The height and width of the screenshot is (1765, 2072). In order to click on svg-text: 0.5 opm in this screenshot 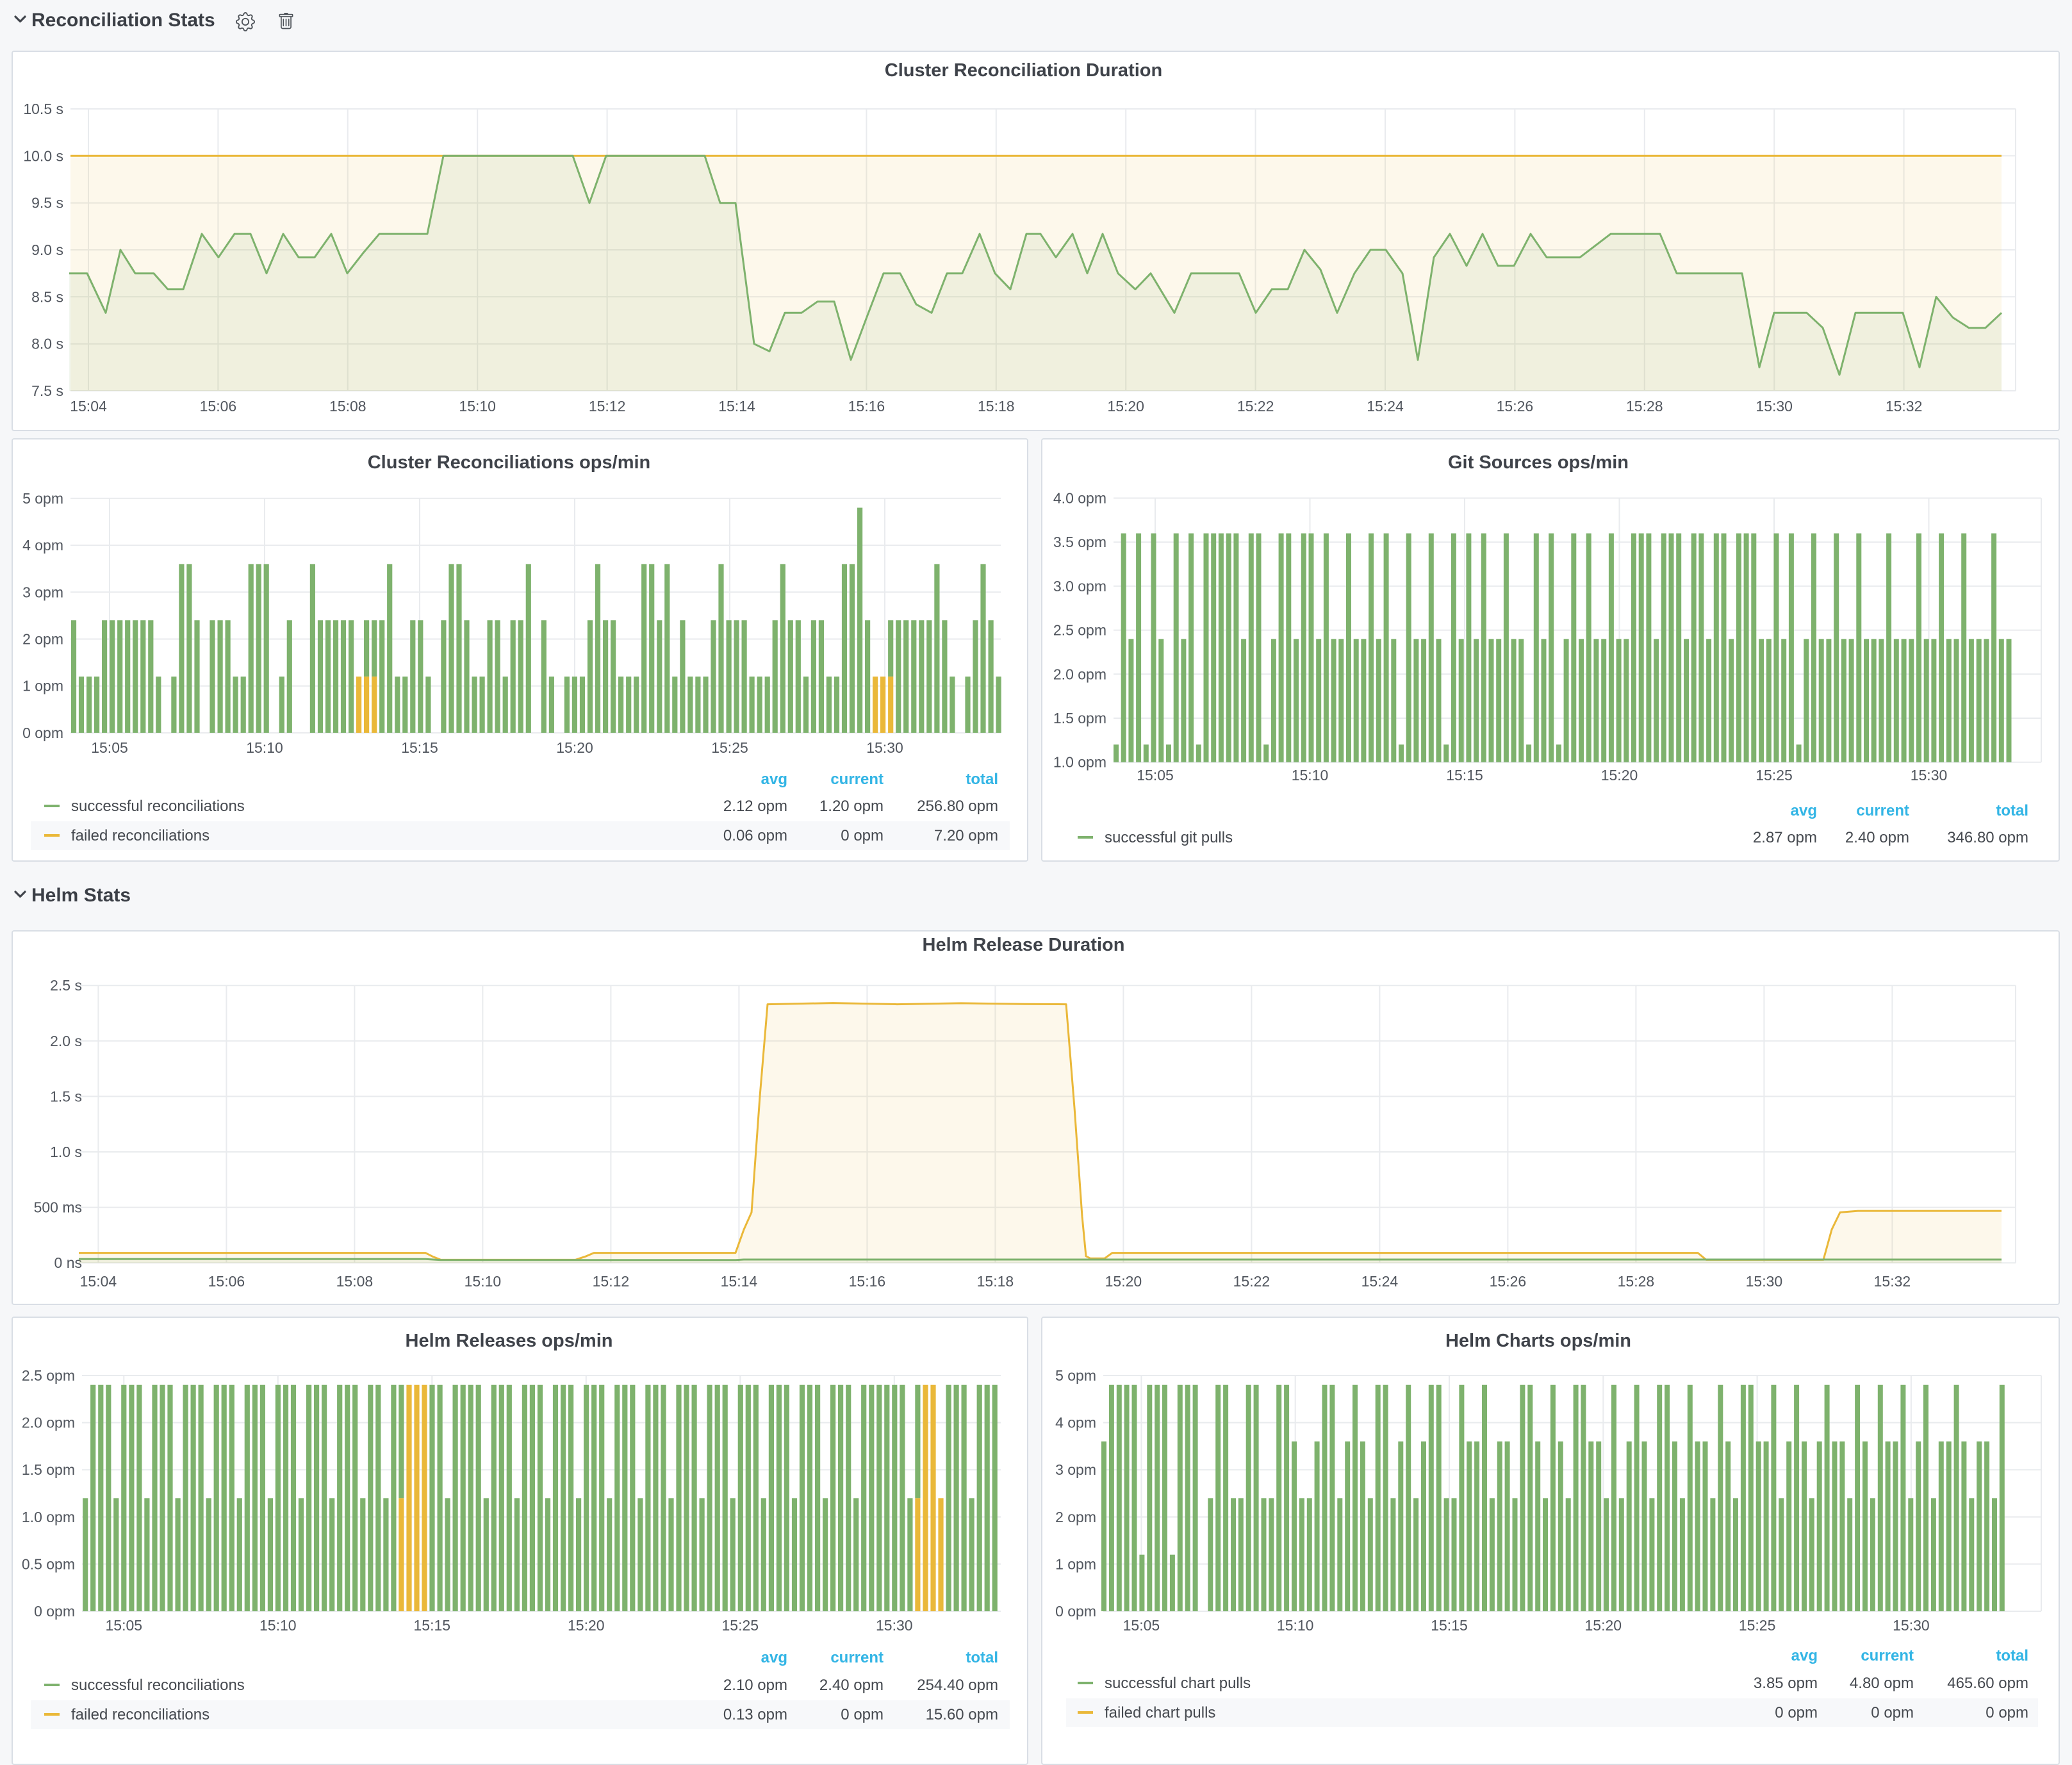, I will do `click(48, 1564)`.